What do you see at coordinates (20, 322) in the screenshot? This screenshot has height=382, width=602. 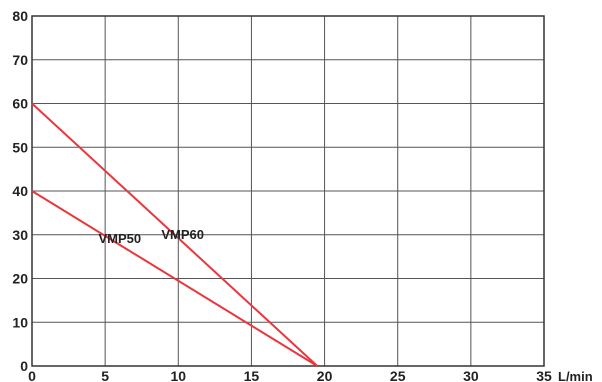 I see `y-tick-label: 10` at bounding box center [20, 322].